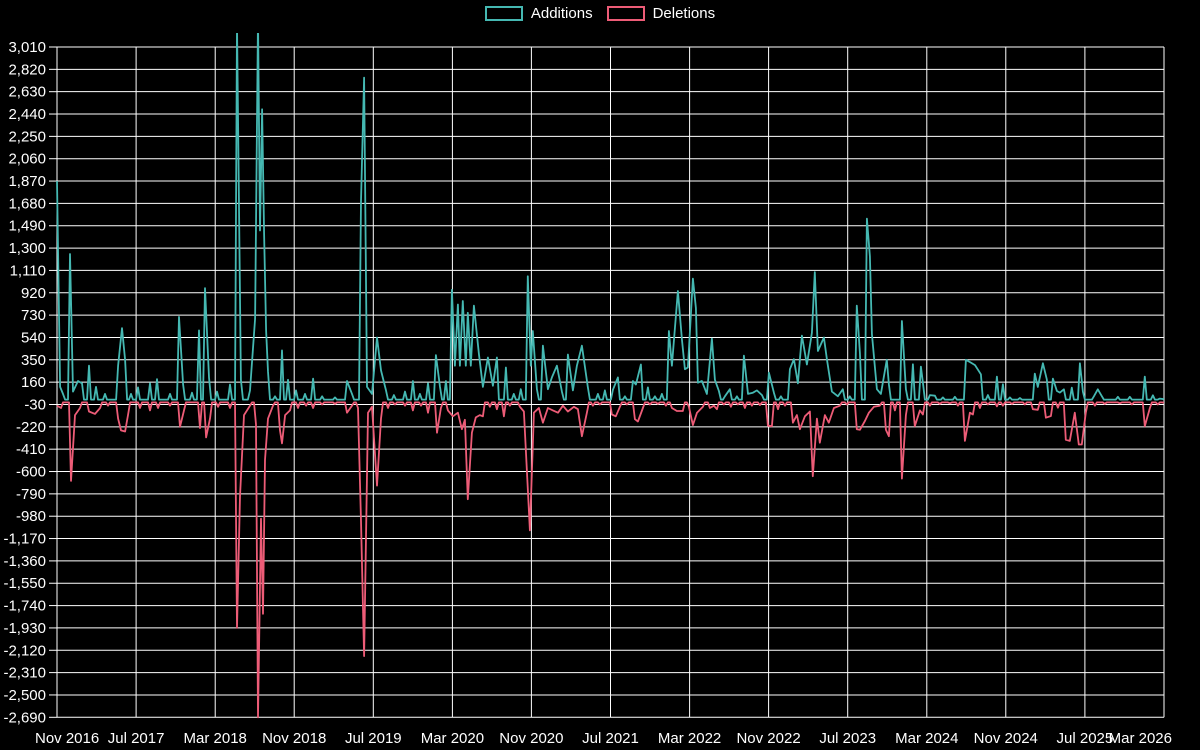 The width and height of the screenshot is (1200, 750). What do you see at coordinates (561, 13) in the screenshot?
I see `legend-label-additions: Additions` at bounding box center [561, 13].